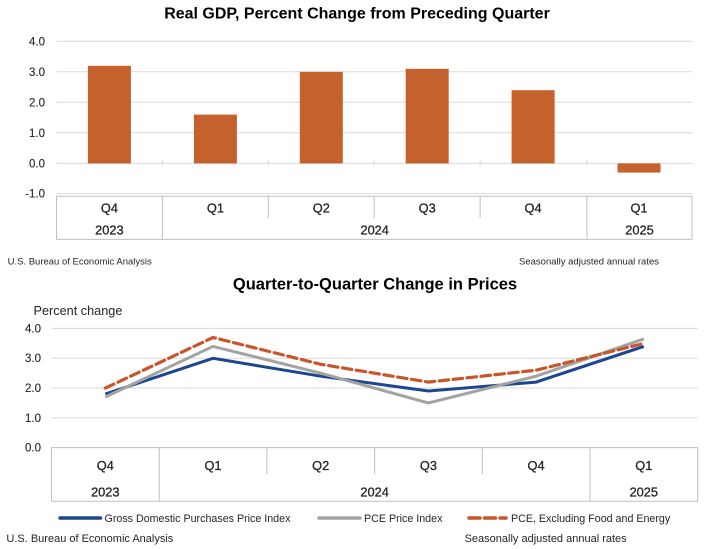  I want to click on svg-text:Quarter-to-Quarter Change in P: Quarter-to-Quarter Change in Prices, so click(375, 284).